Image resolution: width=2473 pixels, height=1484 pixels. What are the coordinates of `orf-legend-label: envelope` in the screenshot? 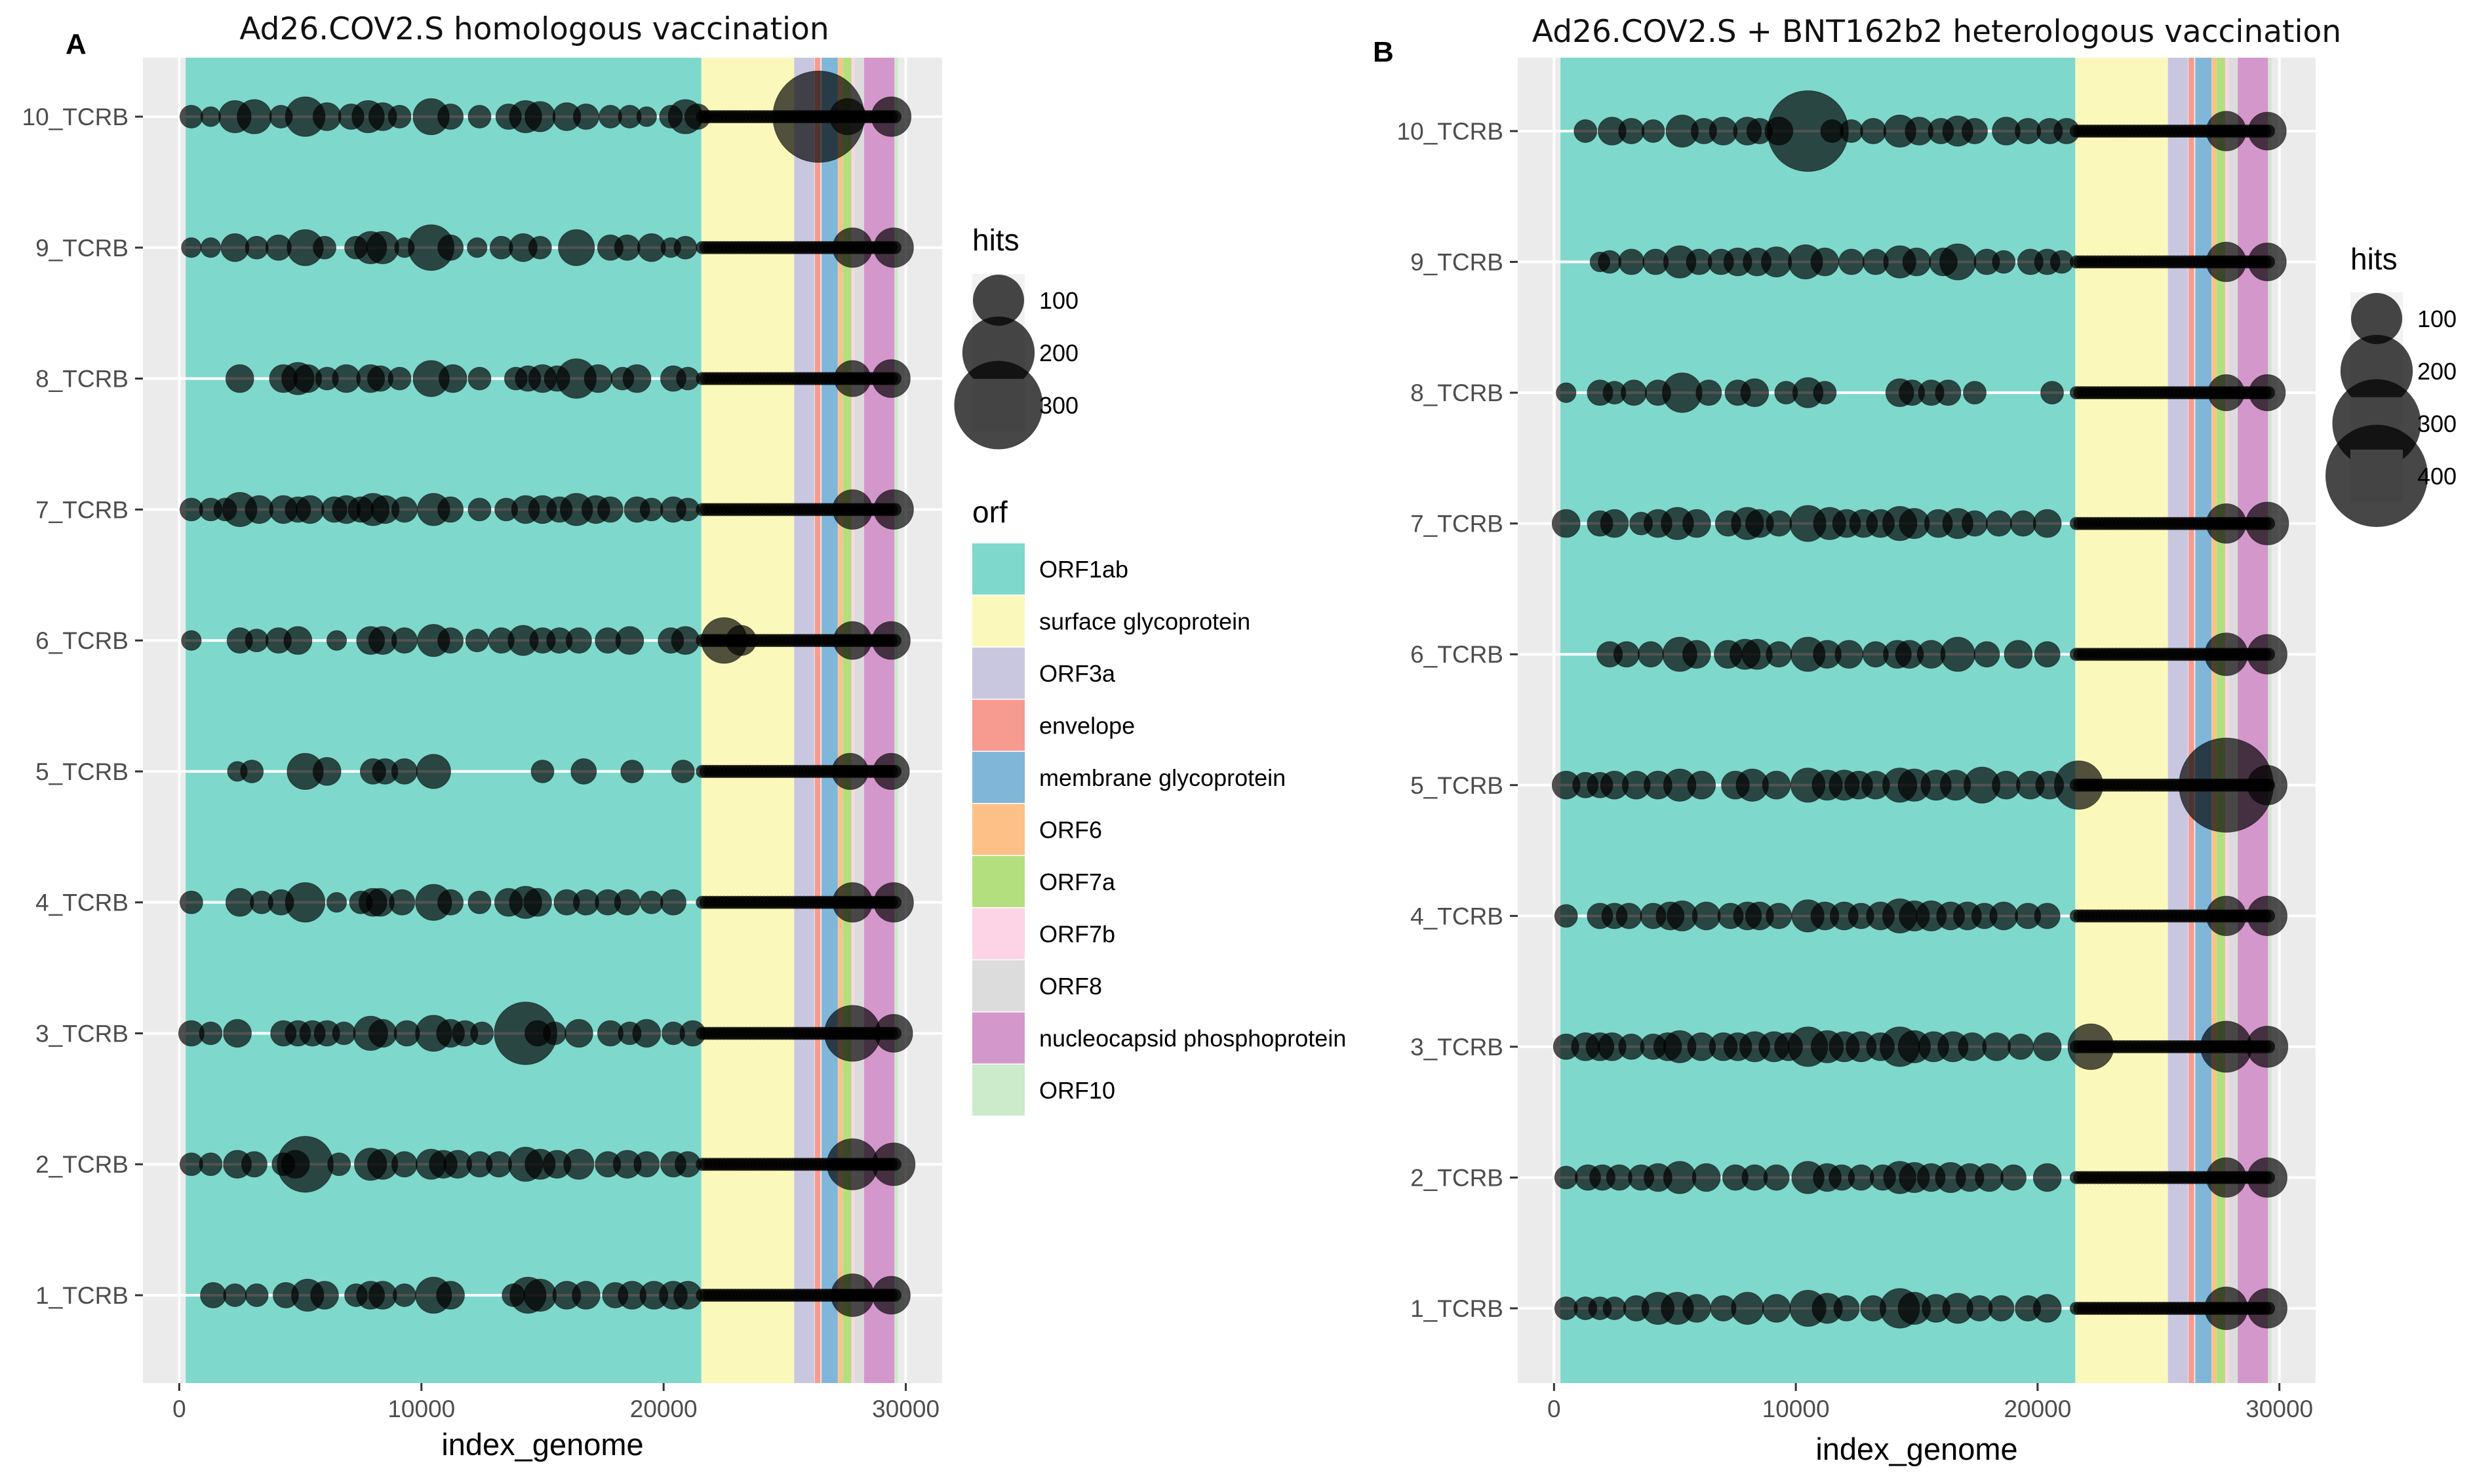 It's located at (1087, 726).